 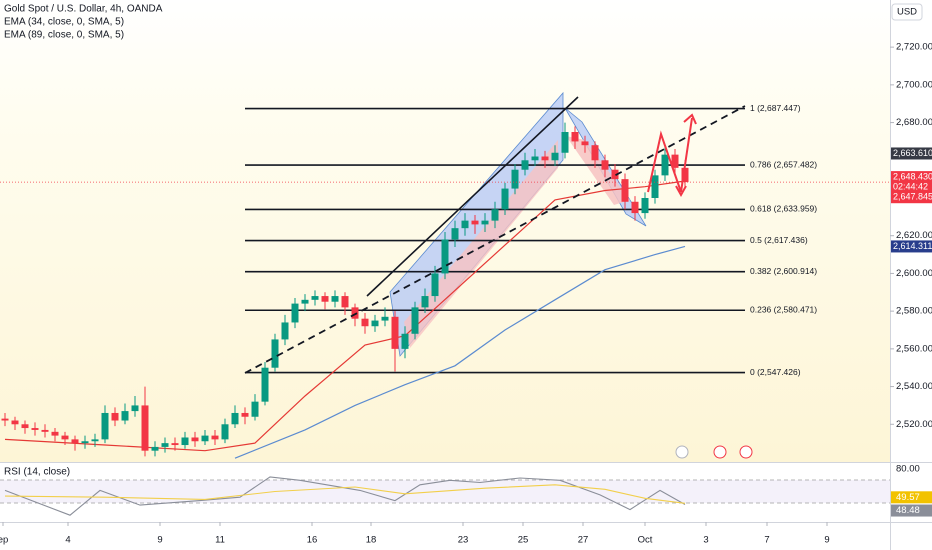 I want to click on y-tick-label: 2,700.000, so click(x=914, y=84).